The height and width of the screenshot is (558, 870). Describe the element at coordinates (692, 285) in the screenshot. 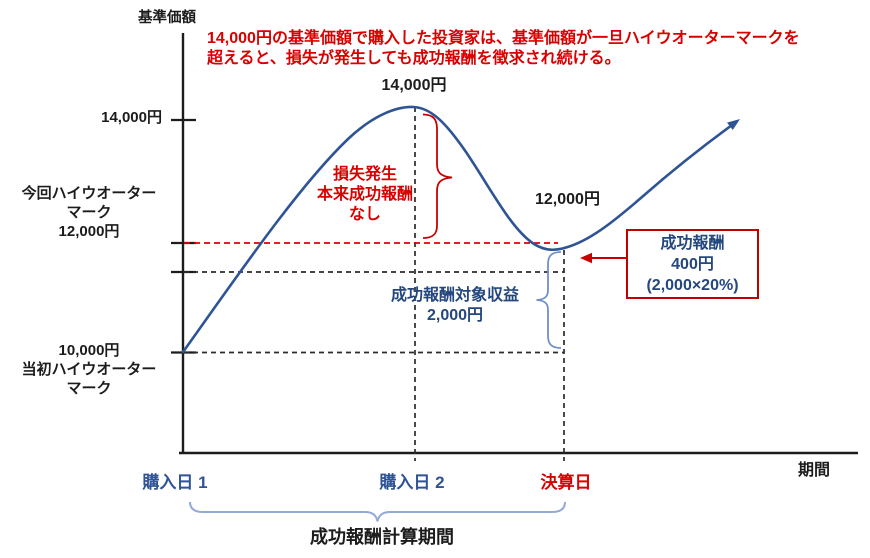

I see `fee-box-line3: (2,000×20%)` at that location.